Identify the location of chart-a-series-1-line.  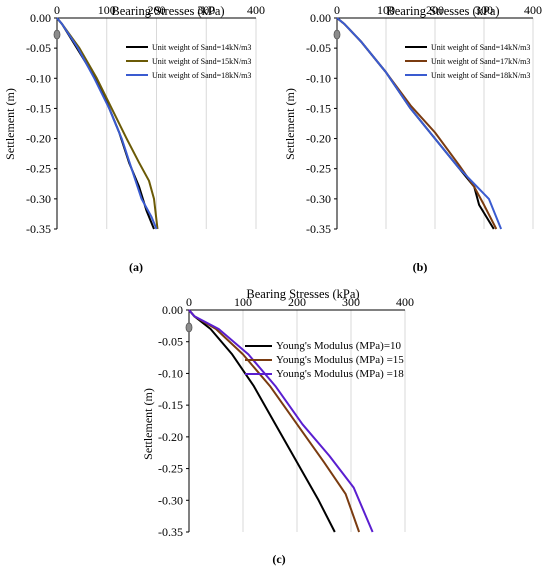
(105, 123).